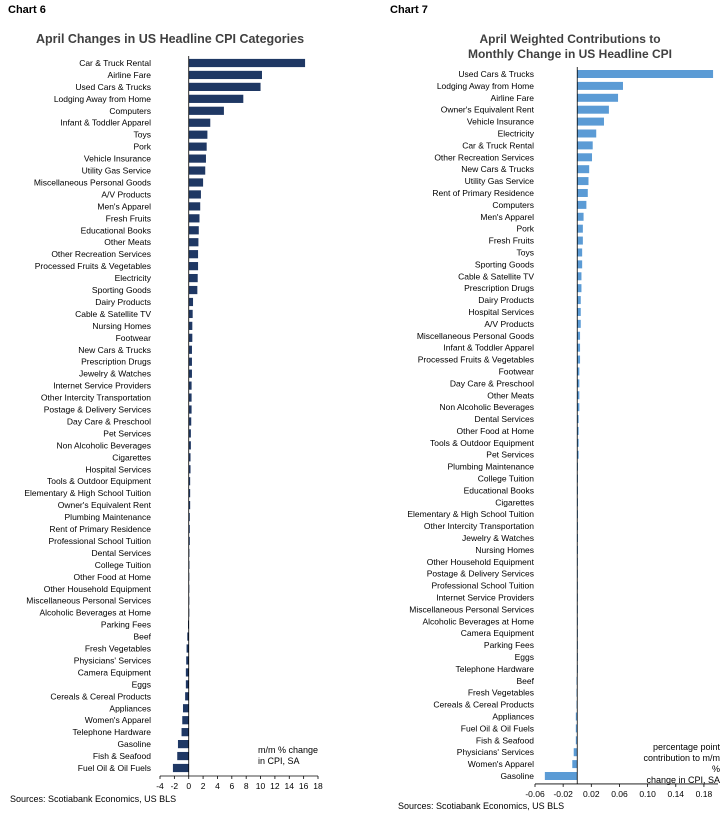 The image size is (722, 821). Describe the element at coordinates (535, 794) in the screenshot. I see `chart7-x-tick-label: -0.06` at that location.